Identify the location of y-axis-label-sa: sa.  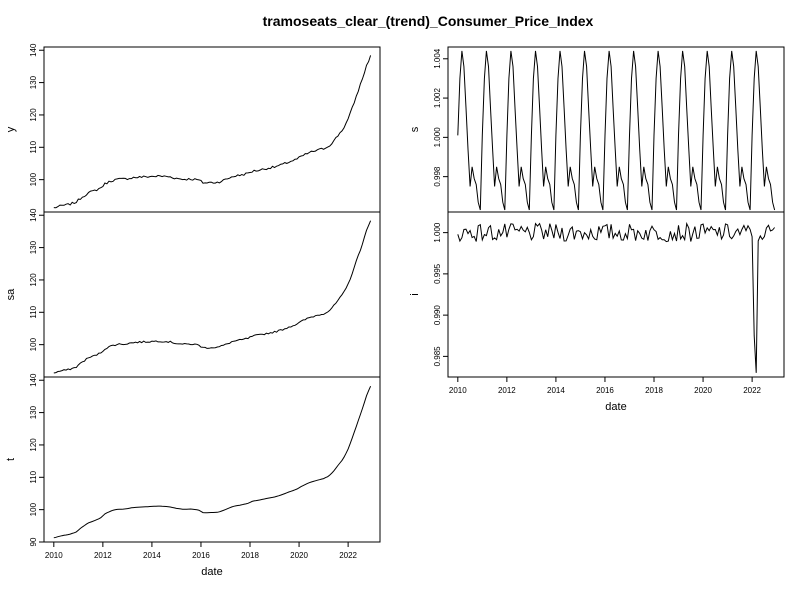
(11, 294).